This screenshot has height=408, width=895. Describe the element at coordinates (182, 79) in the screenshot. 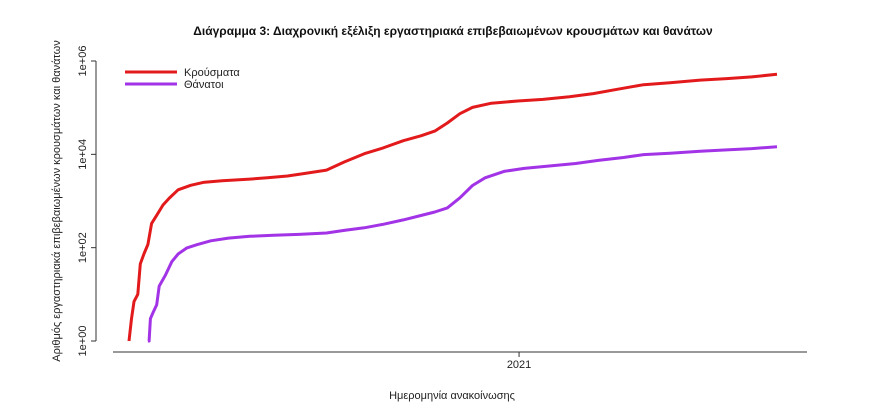

I see `legend: Κρούσματα Θάνατοι` at that location.